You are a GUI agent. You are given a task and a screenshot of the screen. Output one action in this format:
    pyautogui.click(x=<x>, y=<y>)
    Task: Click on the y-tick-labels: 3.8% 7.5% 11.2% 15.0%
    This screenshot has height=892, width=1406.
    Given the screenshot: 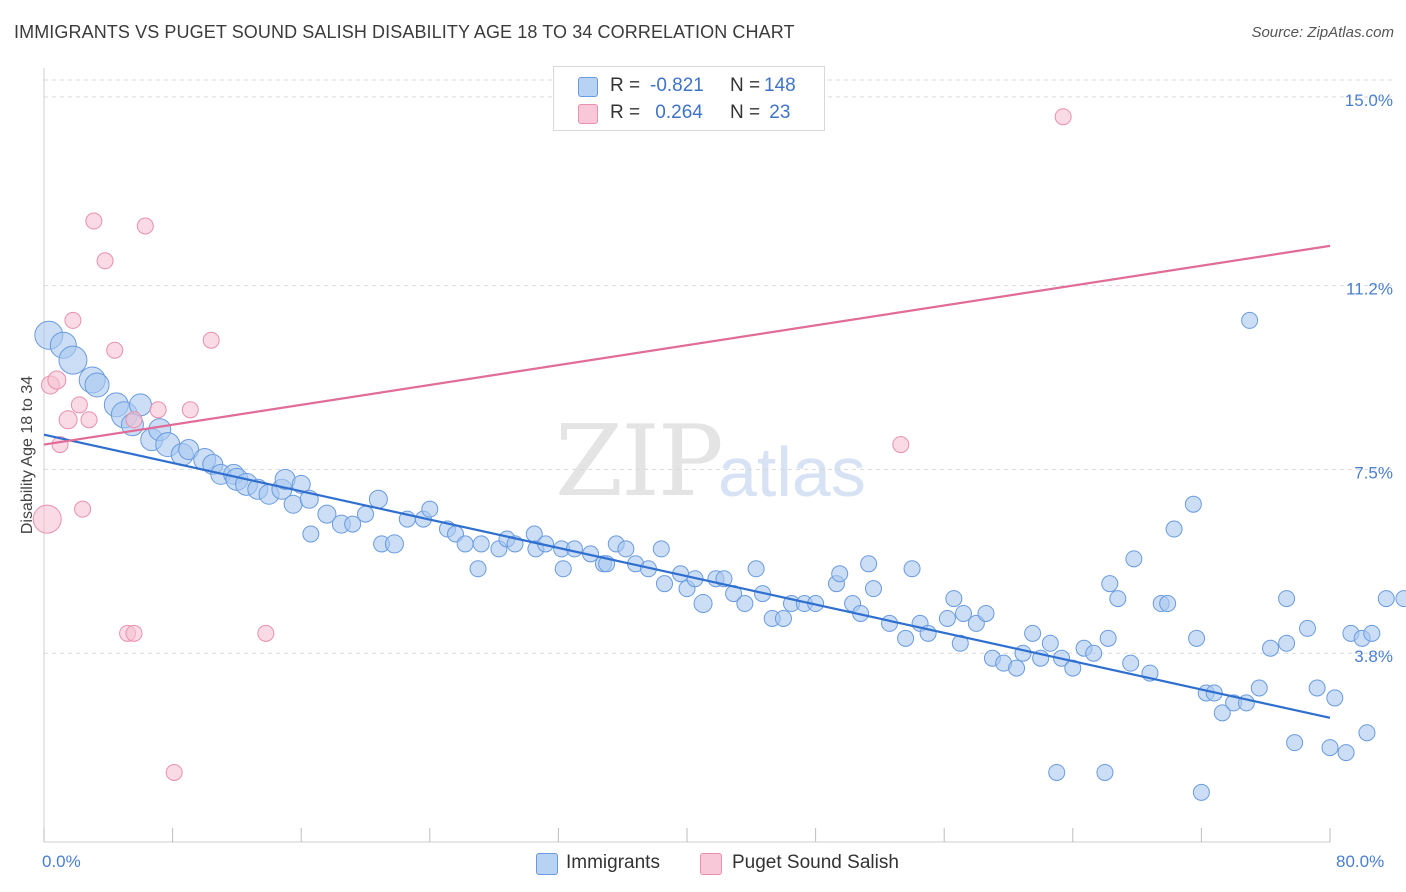 What is the action you would take?
    pyautogui.click(x=1369, y=378)
    